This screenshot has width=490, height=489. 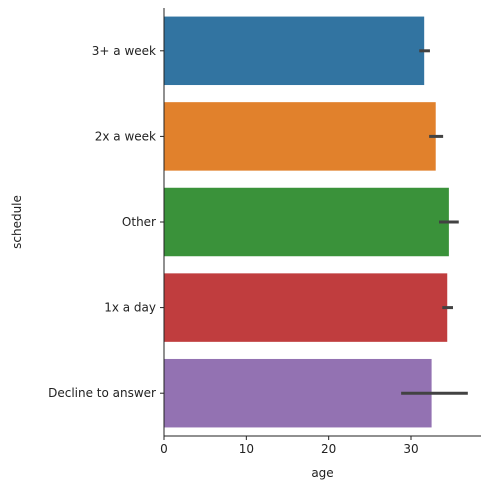 What do you see at coordinates (17, 222) in the screenshot?
I see `y-axis-title: schedule` at bounding box center [17, 222].